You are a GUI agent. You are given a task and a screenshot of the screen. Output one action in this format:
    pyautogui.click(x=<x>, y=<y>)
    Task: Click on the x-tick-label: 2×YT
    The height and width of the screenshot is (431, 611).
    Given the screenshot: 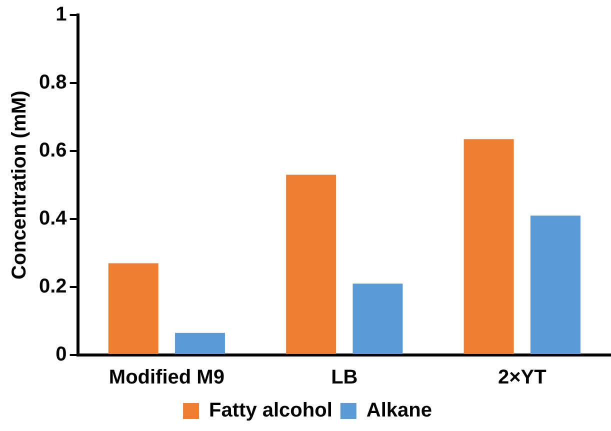 What is the action you would take?
    pyautogui.click(x=522, y=377)
    